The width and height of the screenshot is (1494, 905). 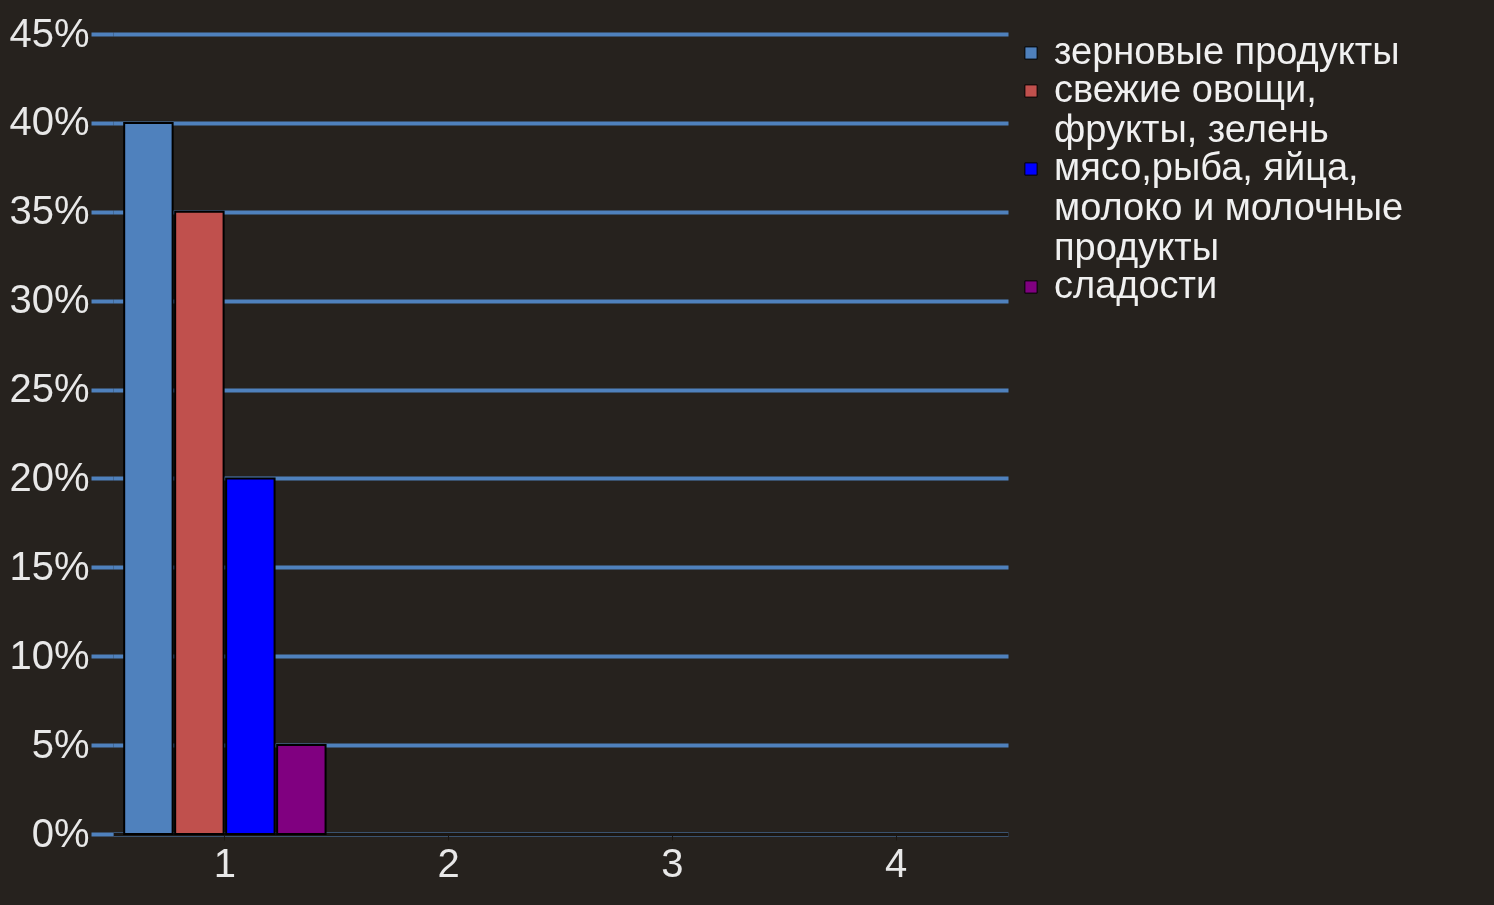 I want to click on y-tick-label: 20%, so click(x=49, y=476).